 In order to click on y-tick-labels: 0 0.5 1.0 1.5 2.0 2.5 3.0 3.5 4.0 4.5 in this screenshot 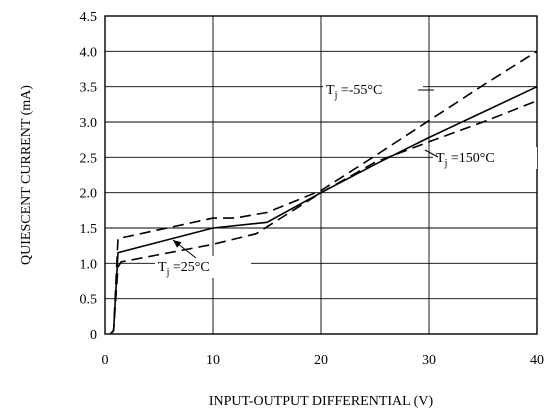, I will do `click(89, 176)`.